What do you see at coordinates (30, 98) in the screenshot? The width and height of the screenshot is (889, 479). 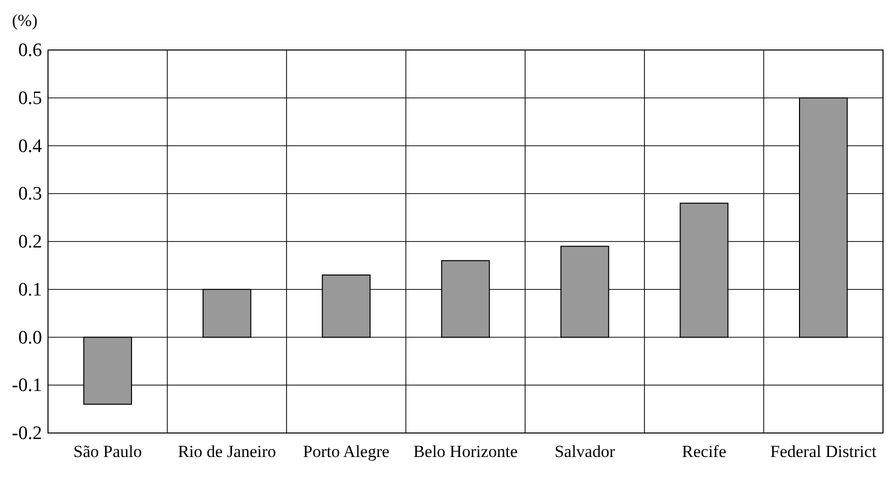 I see `y-tick-label: 0.5` at bounding box center [30, 98].